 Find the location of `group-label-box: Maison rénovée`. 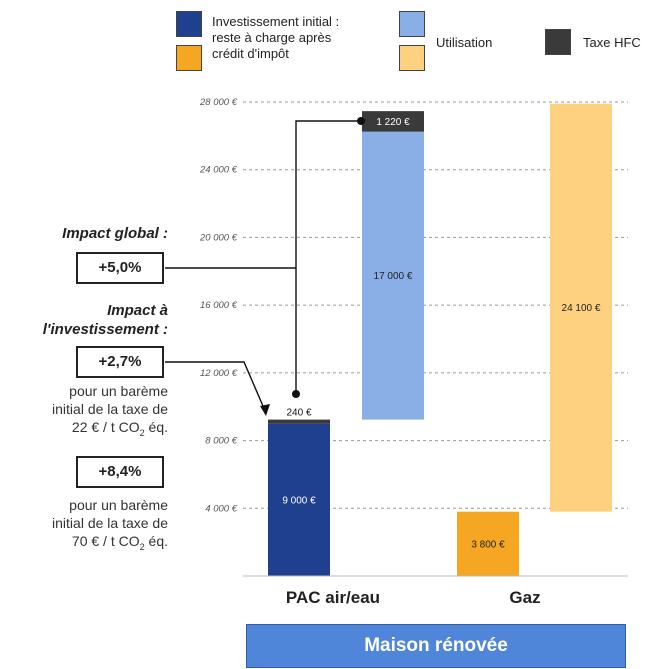

group-label-box: Maison rénovée is located at coordinates (436, 646).